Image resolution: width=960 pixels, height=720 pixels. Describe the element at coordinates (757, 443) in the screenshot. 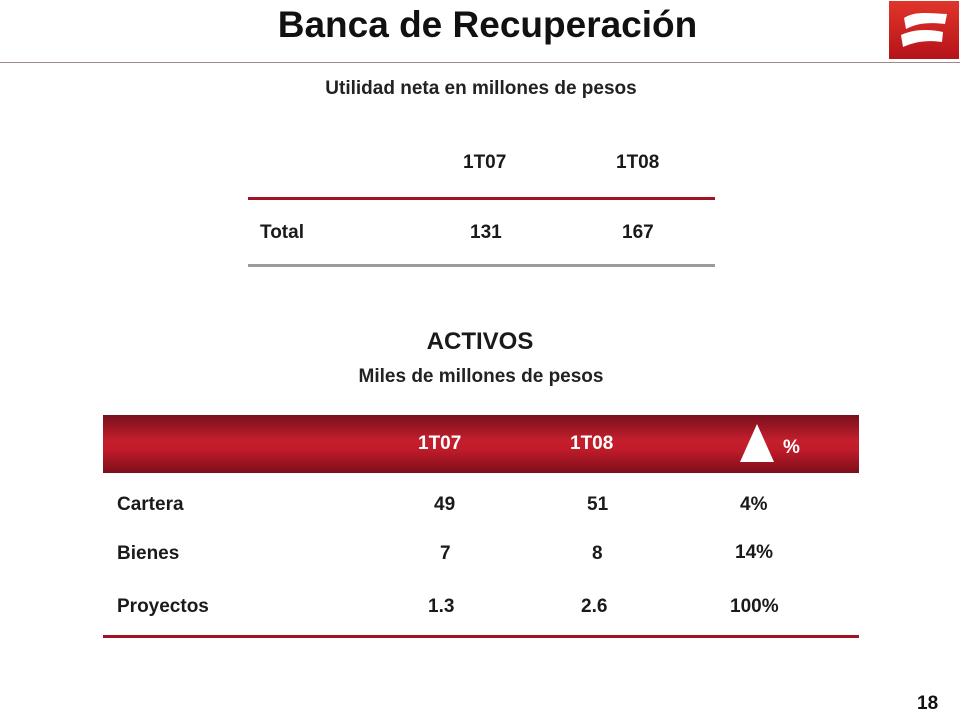

I see `delta-triangle-icon` at that location.